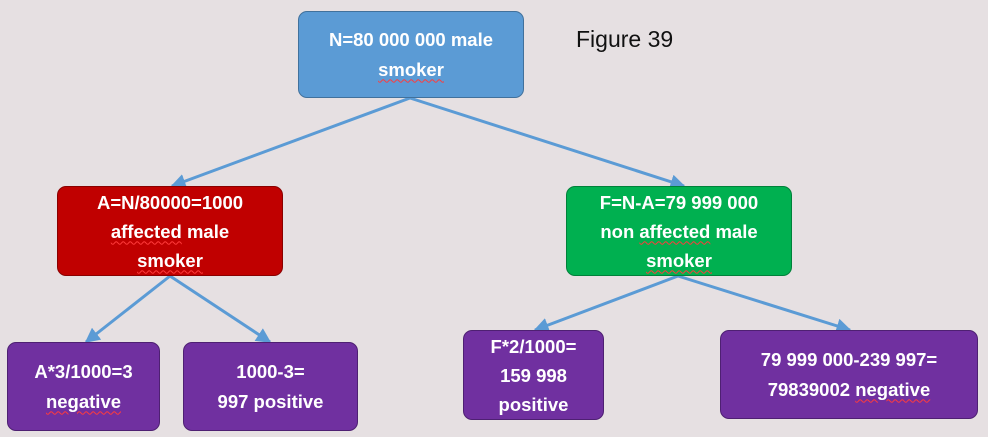 The height and width of the screenshot is (437, 988). Describe the element at coordinates (170, 202) in the screenshot. I see `node-affected-line1: A=N/80000=1000` at that location.